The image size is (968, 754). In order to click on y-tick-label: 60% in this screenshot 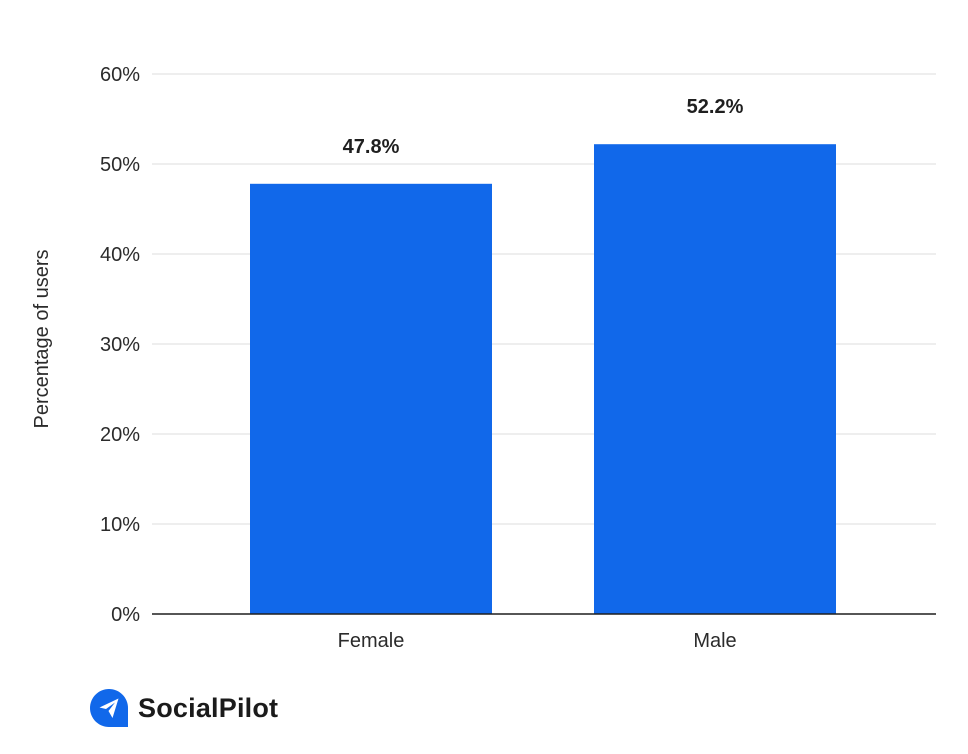, I will do `click(120, 75)`.